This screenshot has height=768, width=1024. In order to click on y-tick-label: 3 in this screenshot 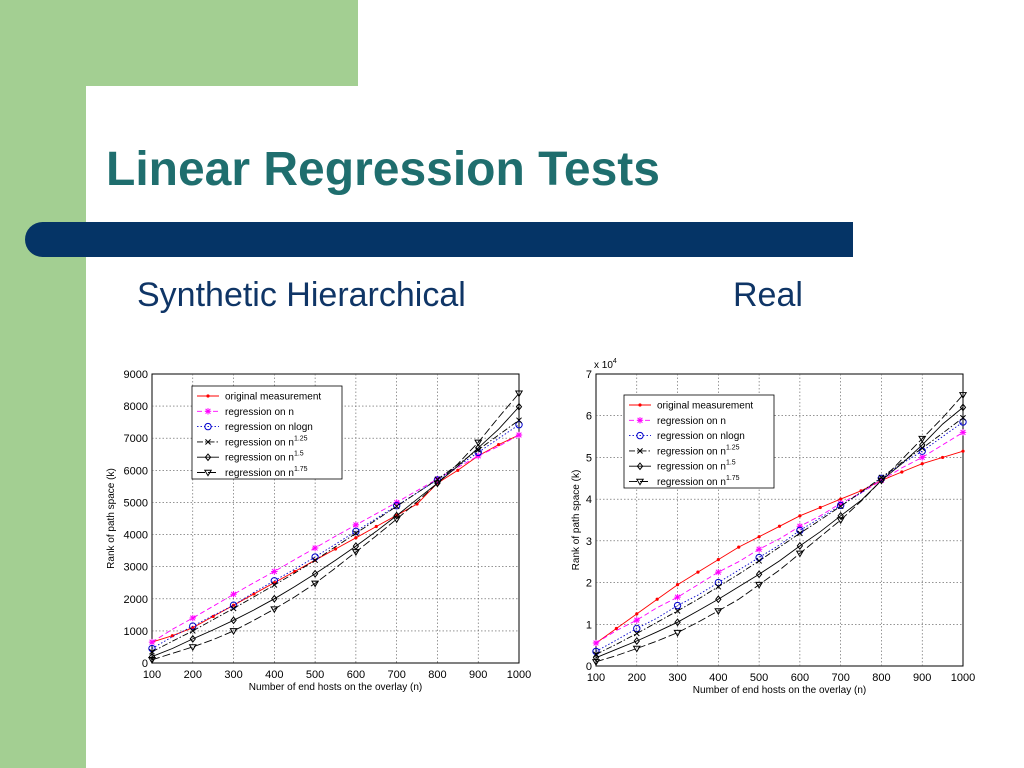, I will do `click(589, 542)`.